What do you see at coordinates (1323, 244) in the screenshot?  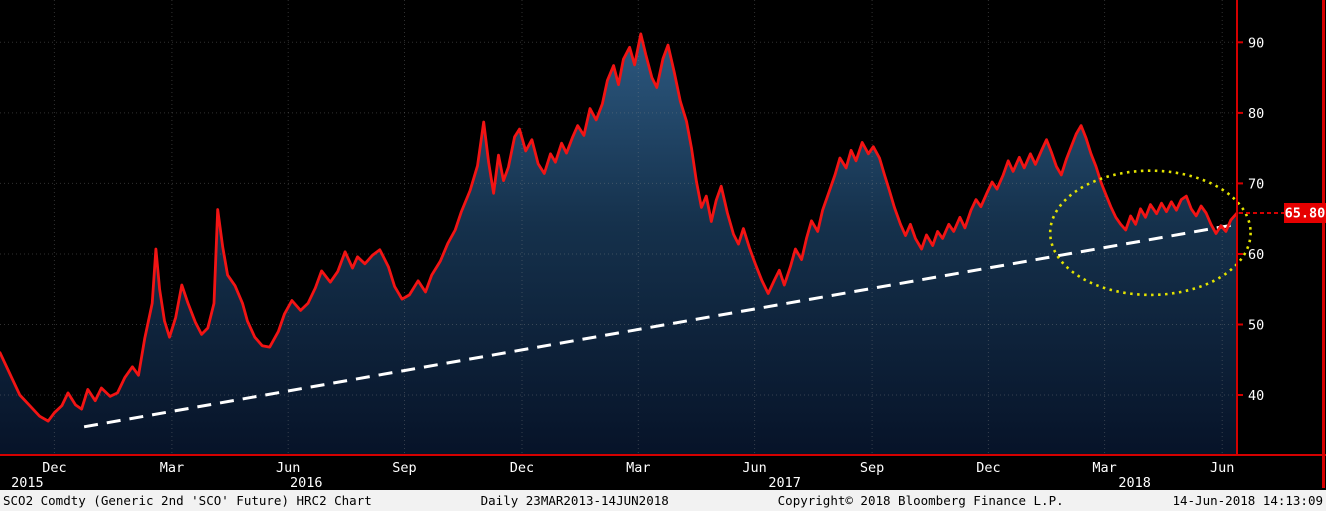 I see `right-edge-border` at bounding box center [1323, 244].